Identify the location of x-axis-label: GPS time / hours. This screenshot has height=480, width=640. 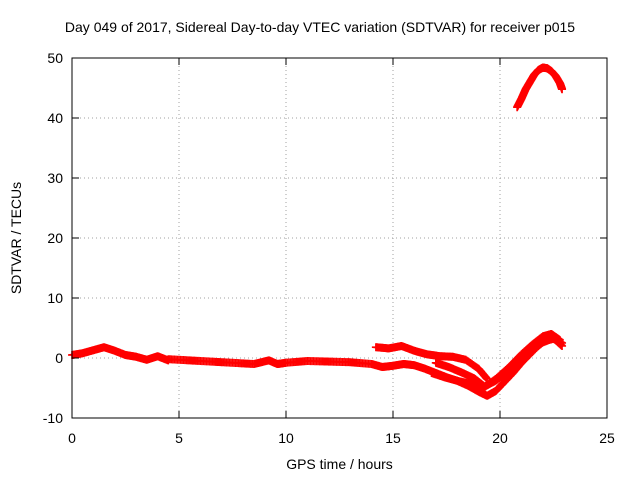
(339, 464).